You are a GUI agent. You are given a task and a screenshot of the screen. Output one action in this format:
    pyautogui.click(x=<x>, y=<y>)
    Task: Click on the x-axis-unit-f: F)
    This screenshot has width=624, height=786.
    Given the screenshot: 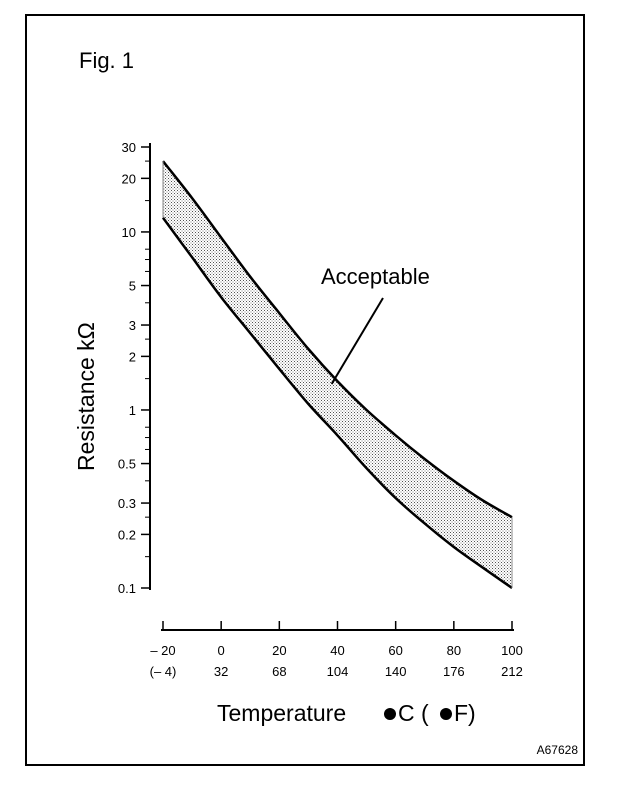 What is the action you would take?
    pyautogui.click(x=465, y=713)
    